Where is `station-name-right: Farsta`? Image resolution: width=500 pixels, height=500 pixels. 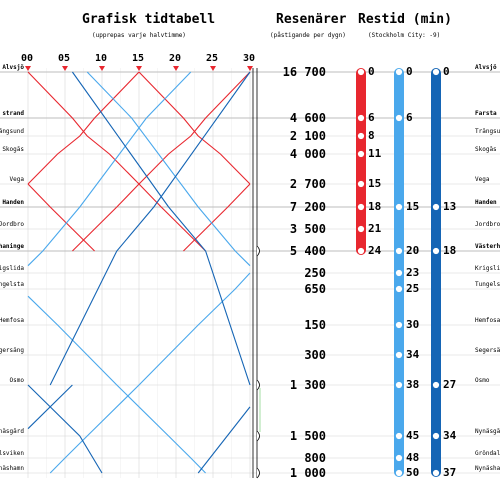
station-name-right: Farsta is located at coordinates (486, 113).